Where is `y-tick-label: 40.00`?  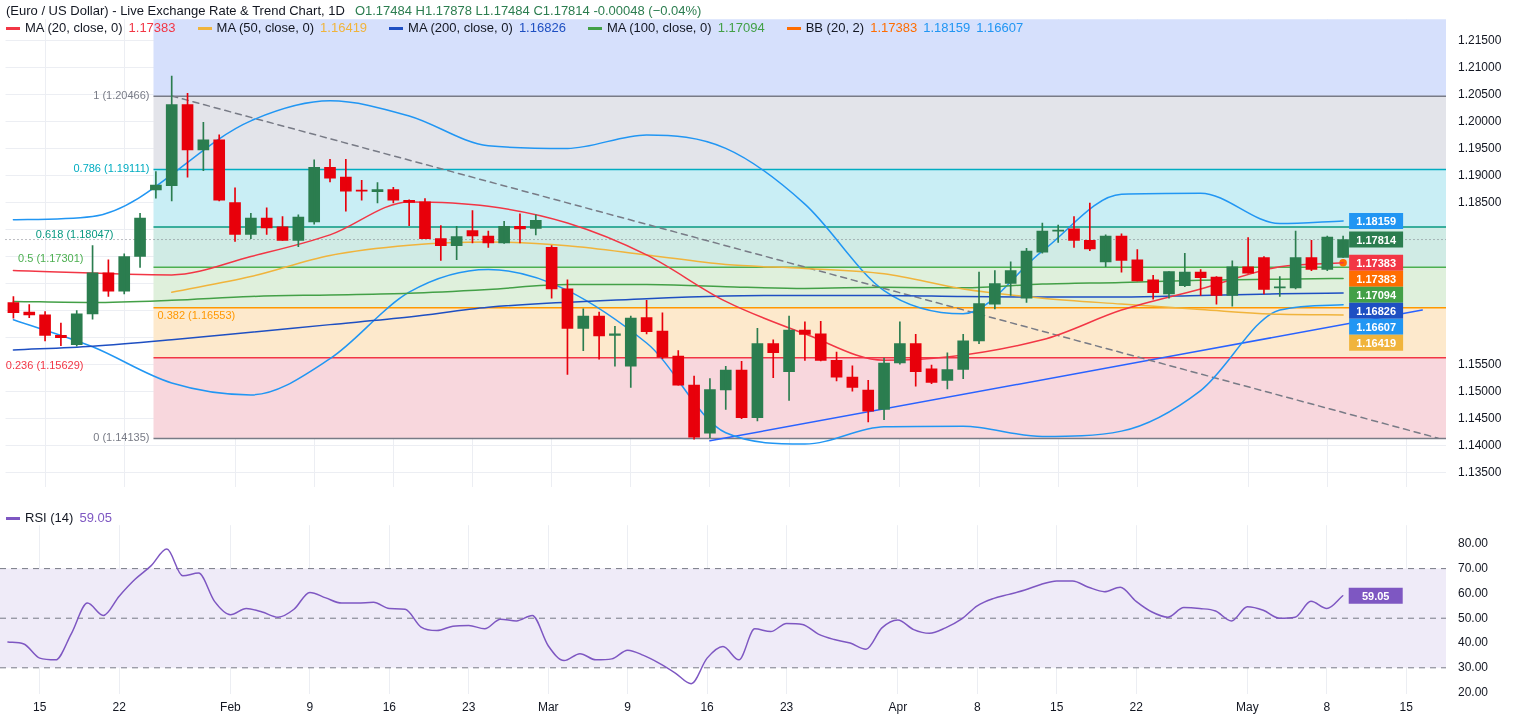 y-tick-label: 40.00 is located at coordinates (1473, 642).